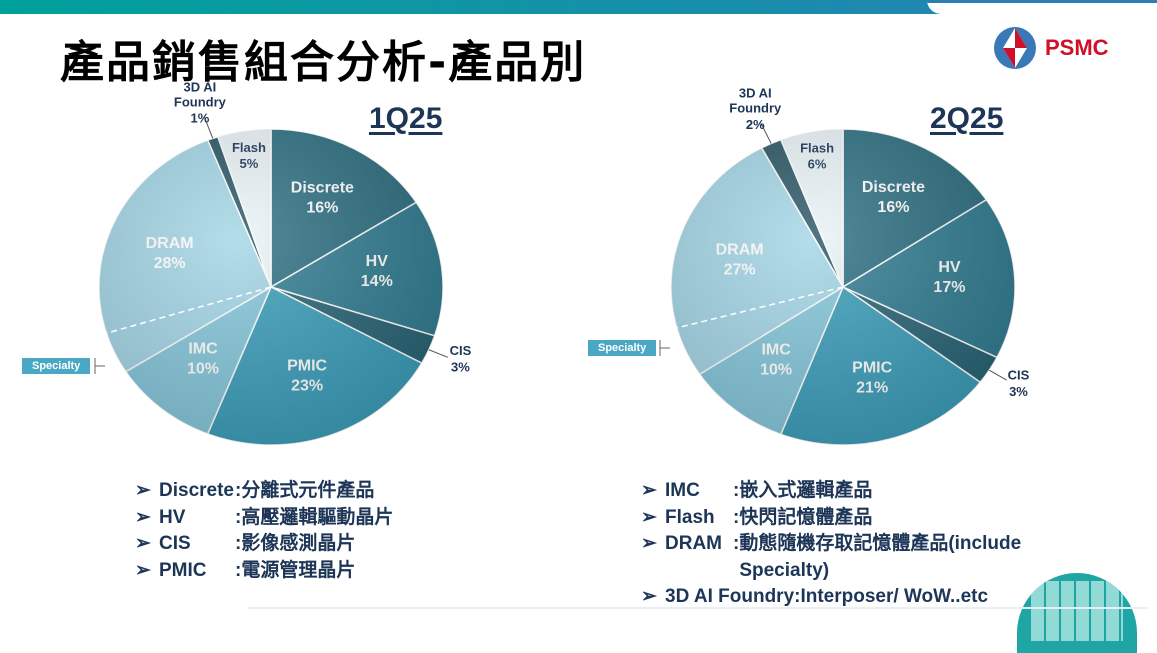 This screenshot has height=653, width=1157. I want to click on specialty-tag-1q25: Specialty, so click(56, 366).